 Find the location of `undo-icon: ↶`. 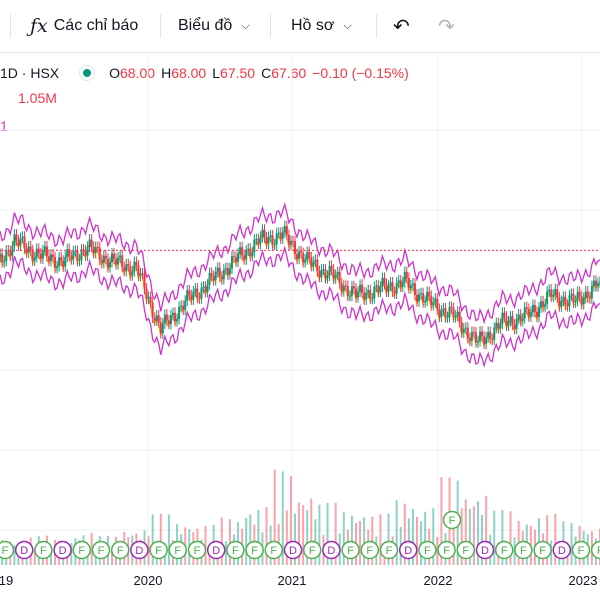

undo-icon: ↶ is located at coordinates (401, 26).